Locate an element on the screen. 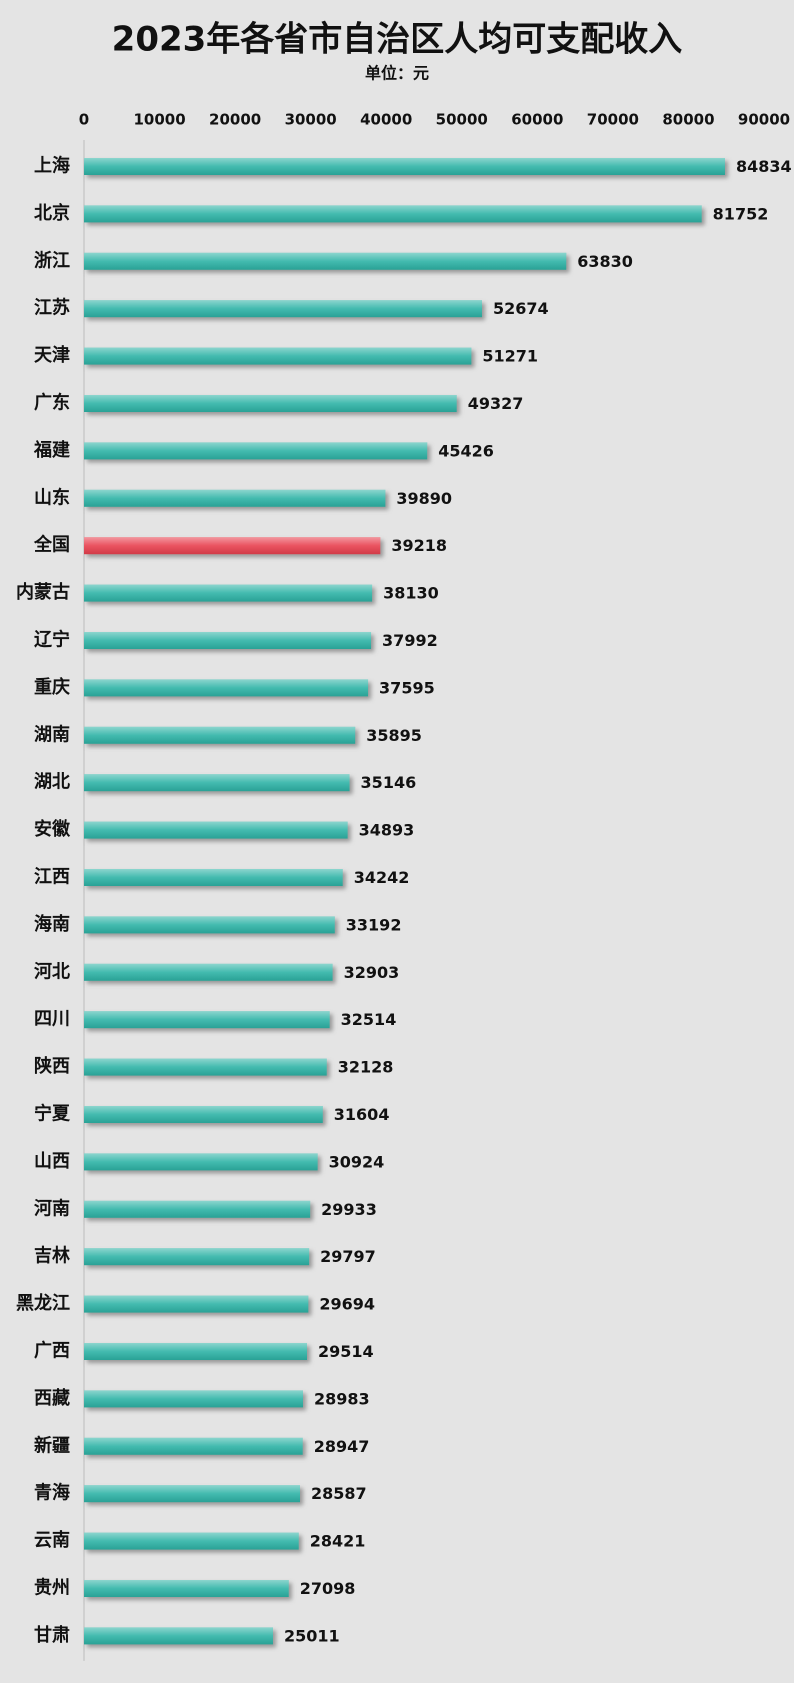 The width and height of the screenshot is (794, 1683). value-label: 39890 is located at coordinates (424, 498).